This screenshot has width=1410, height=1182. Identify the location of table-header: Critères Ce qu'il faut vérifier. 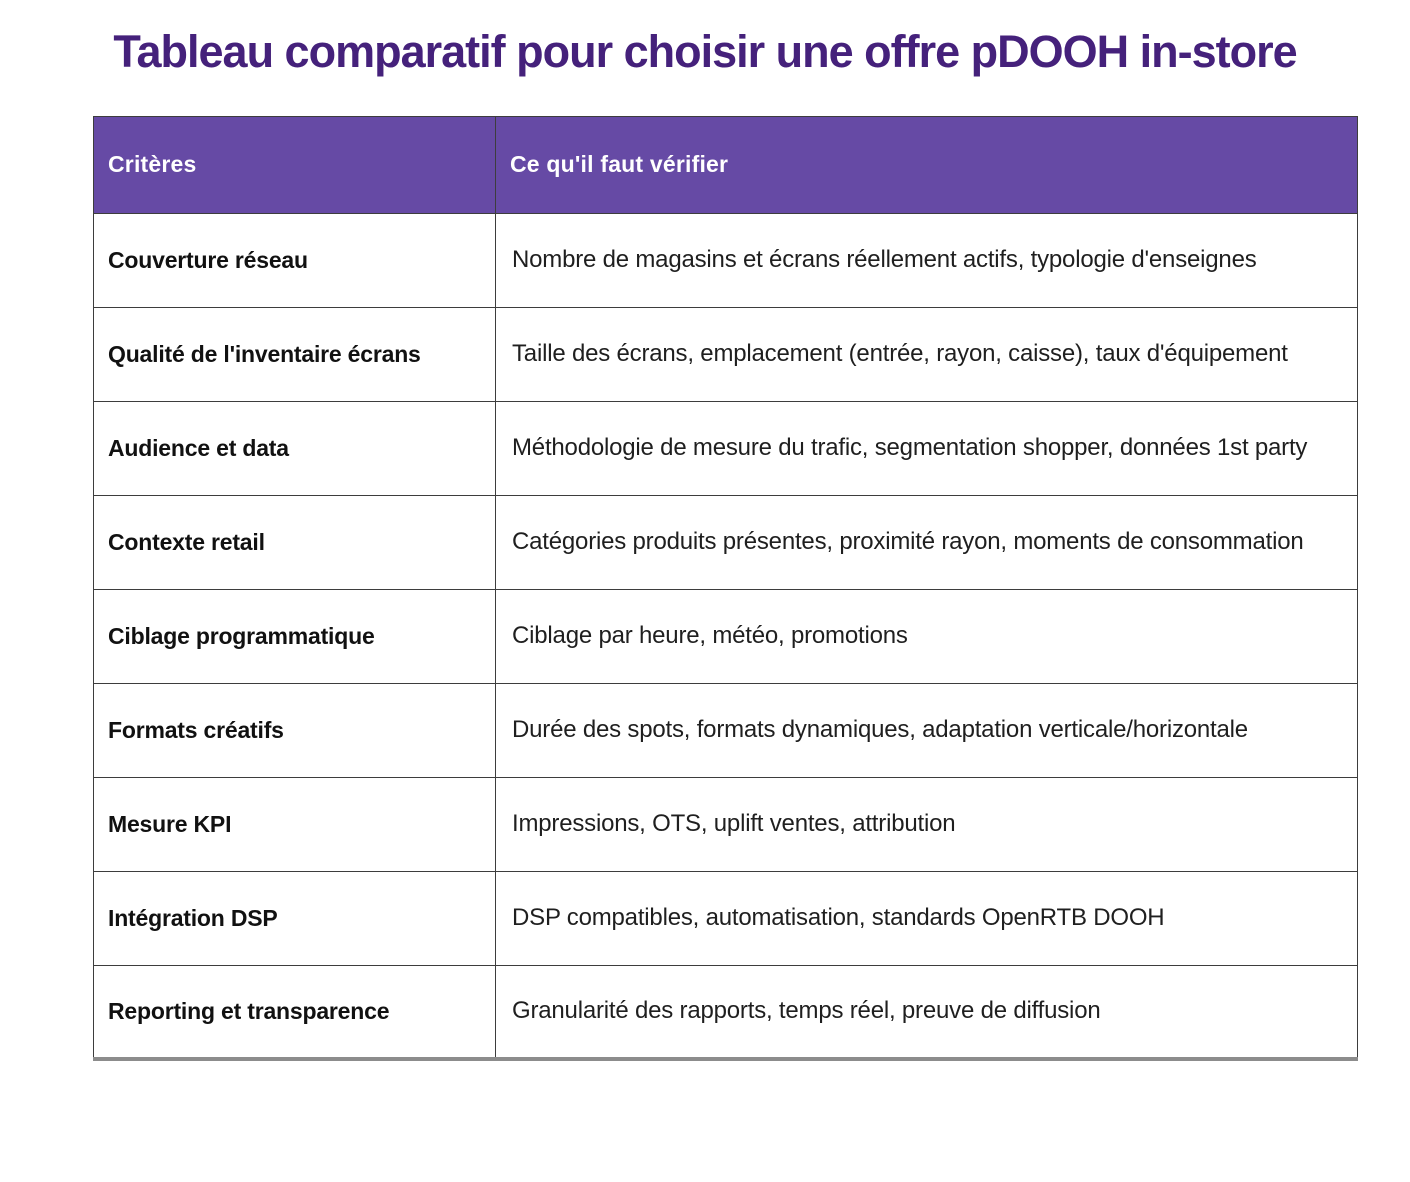
(725, 164).